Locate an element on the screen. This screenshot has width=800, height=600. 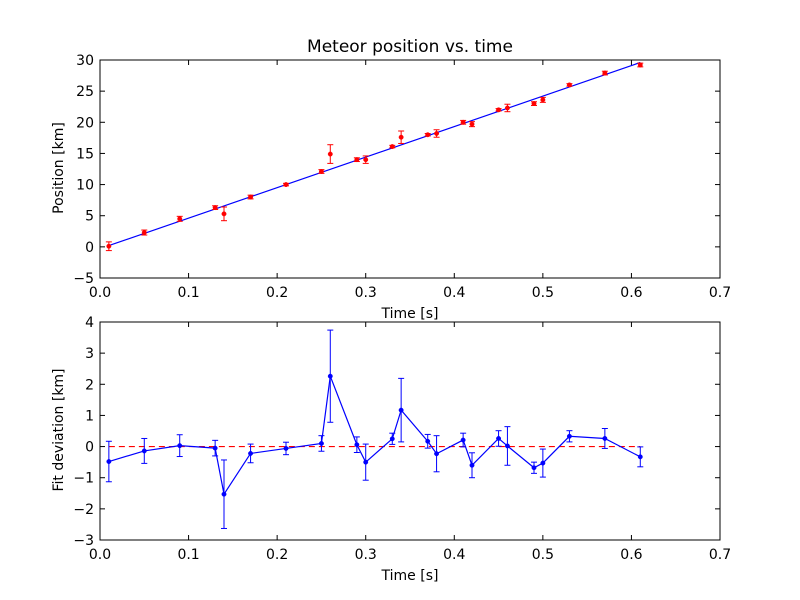
deviation-xtick-label: 0.6 is located at coordinates (631, 555).